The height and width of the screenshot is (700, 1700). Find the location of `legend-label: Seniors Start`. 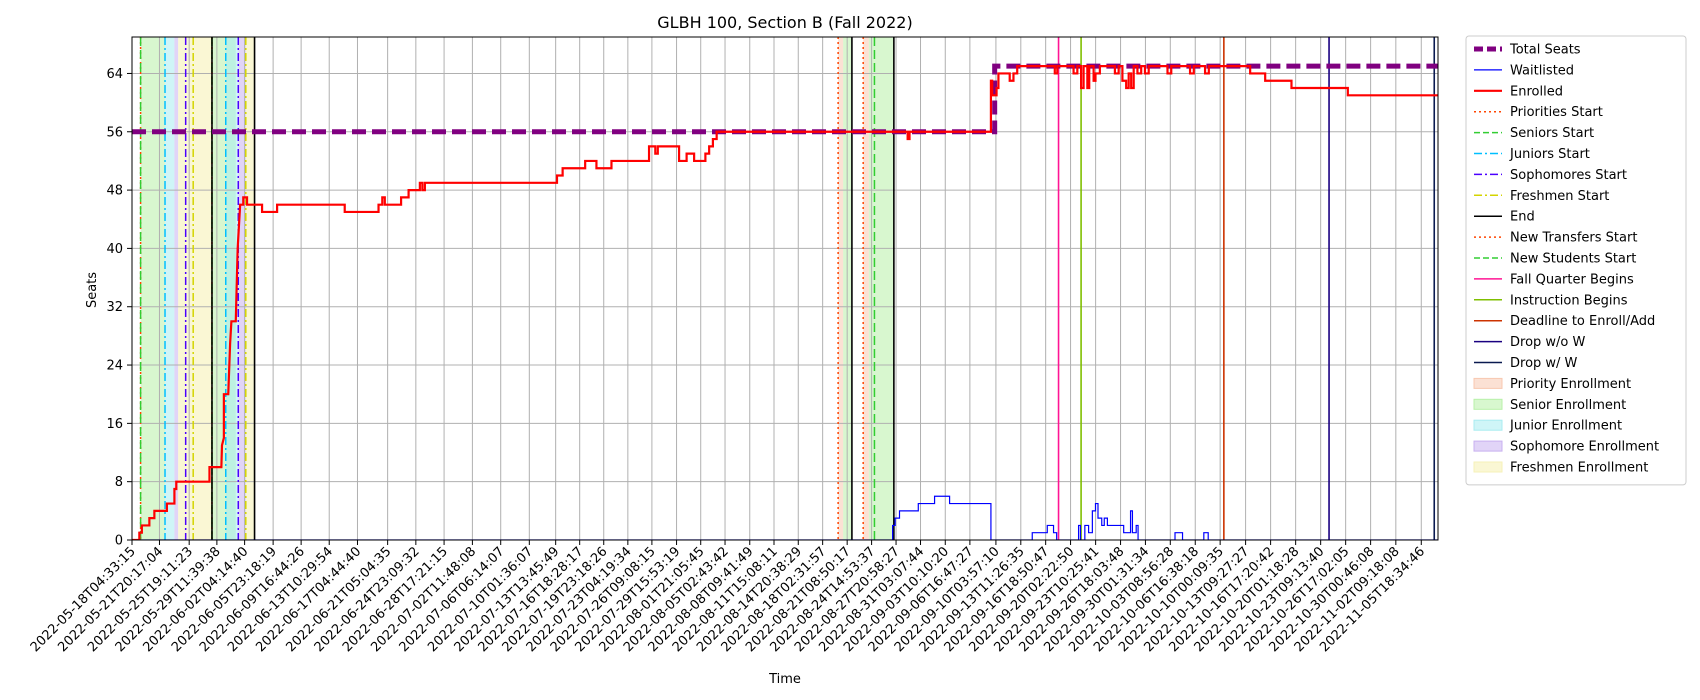

legend-label: Seniors Start is located at coordinates (1552, 133).